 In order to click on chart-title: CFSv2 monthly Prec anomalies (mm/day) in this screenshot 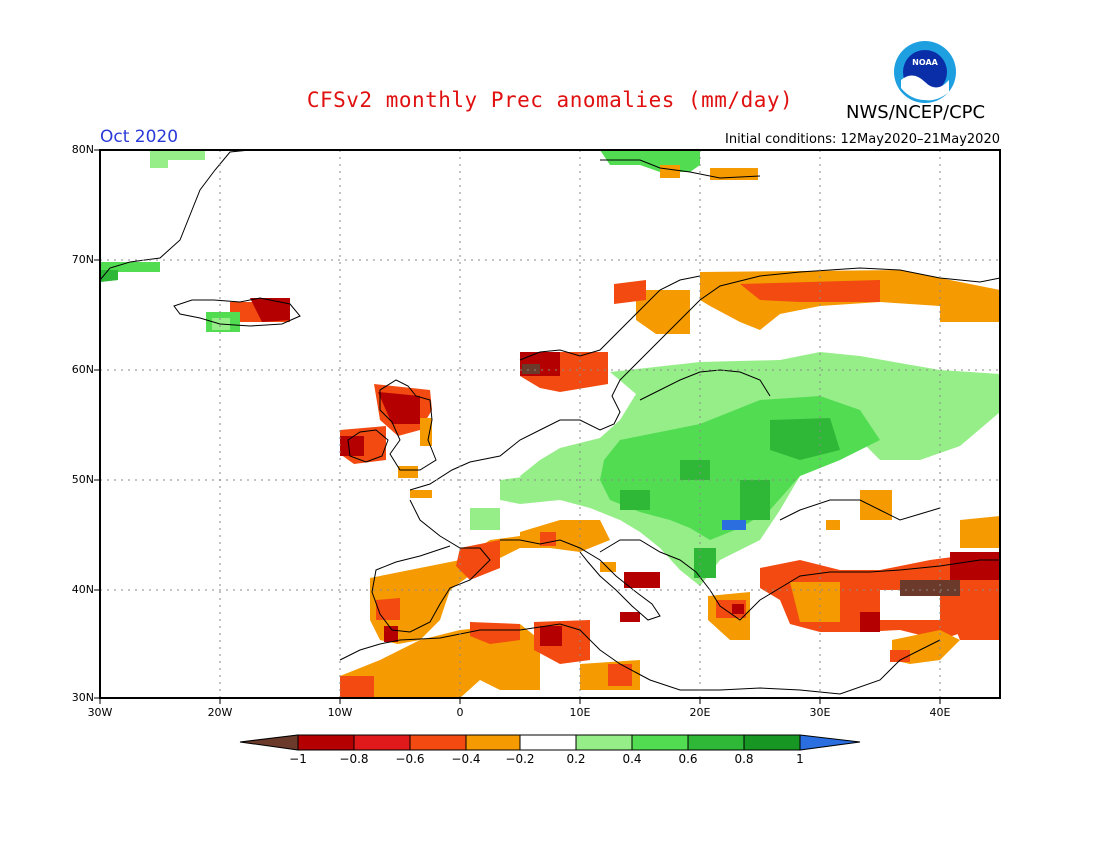, I will do `click(550, 100)`.